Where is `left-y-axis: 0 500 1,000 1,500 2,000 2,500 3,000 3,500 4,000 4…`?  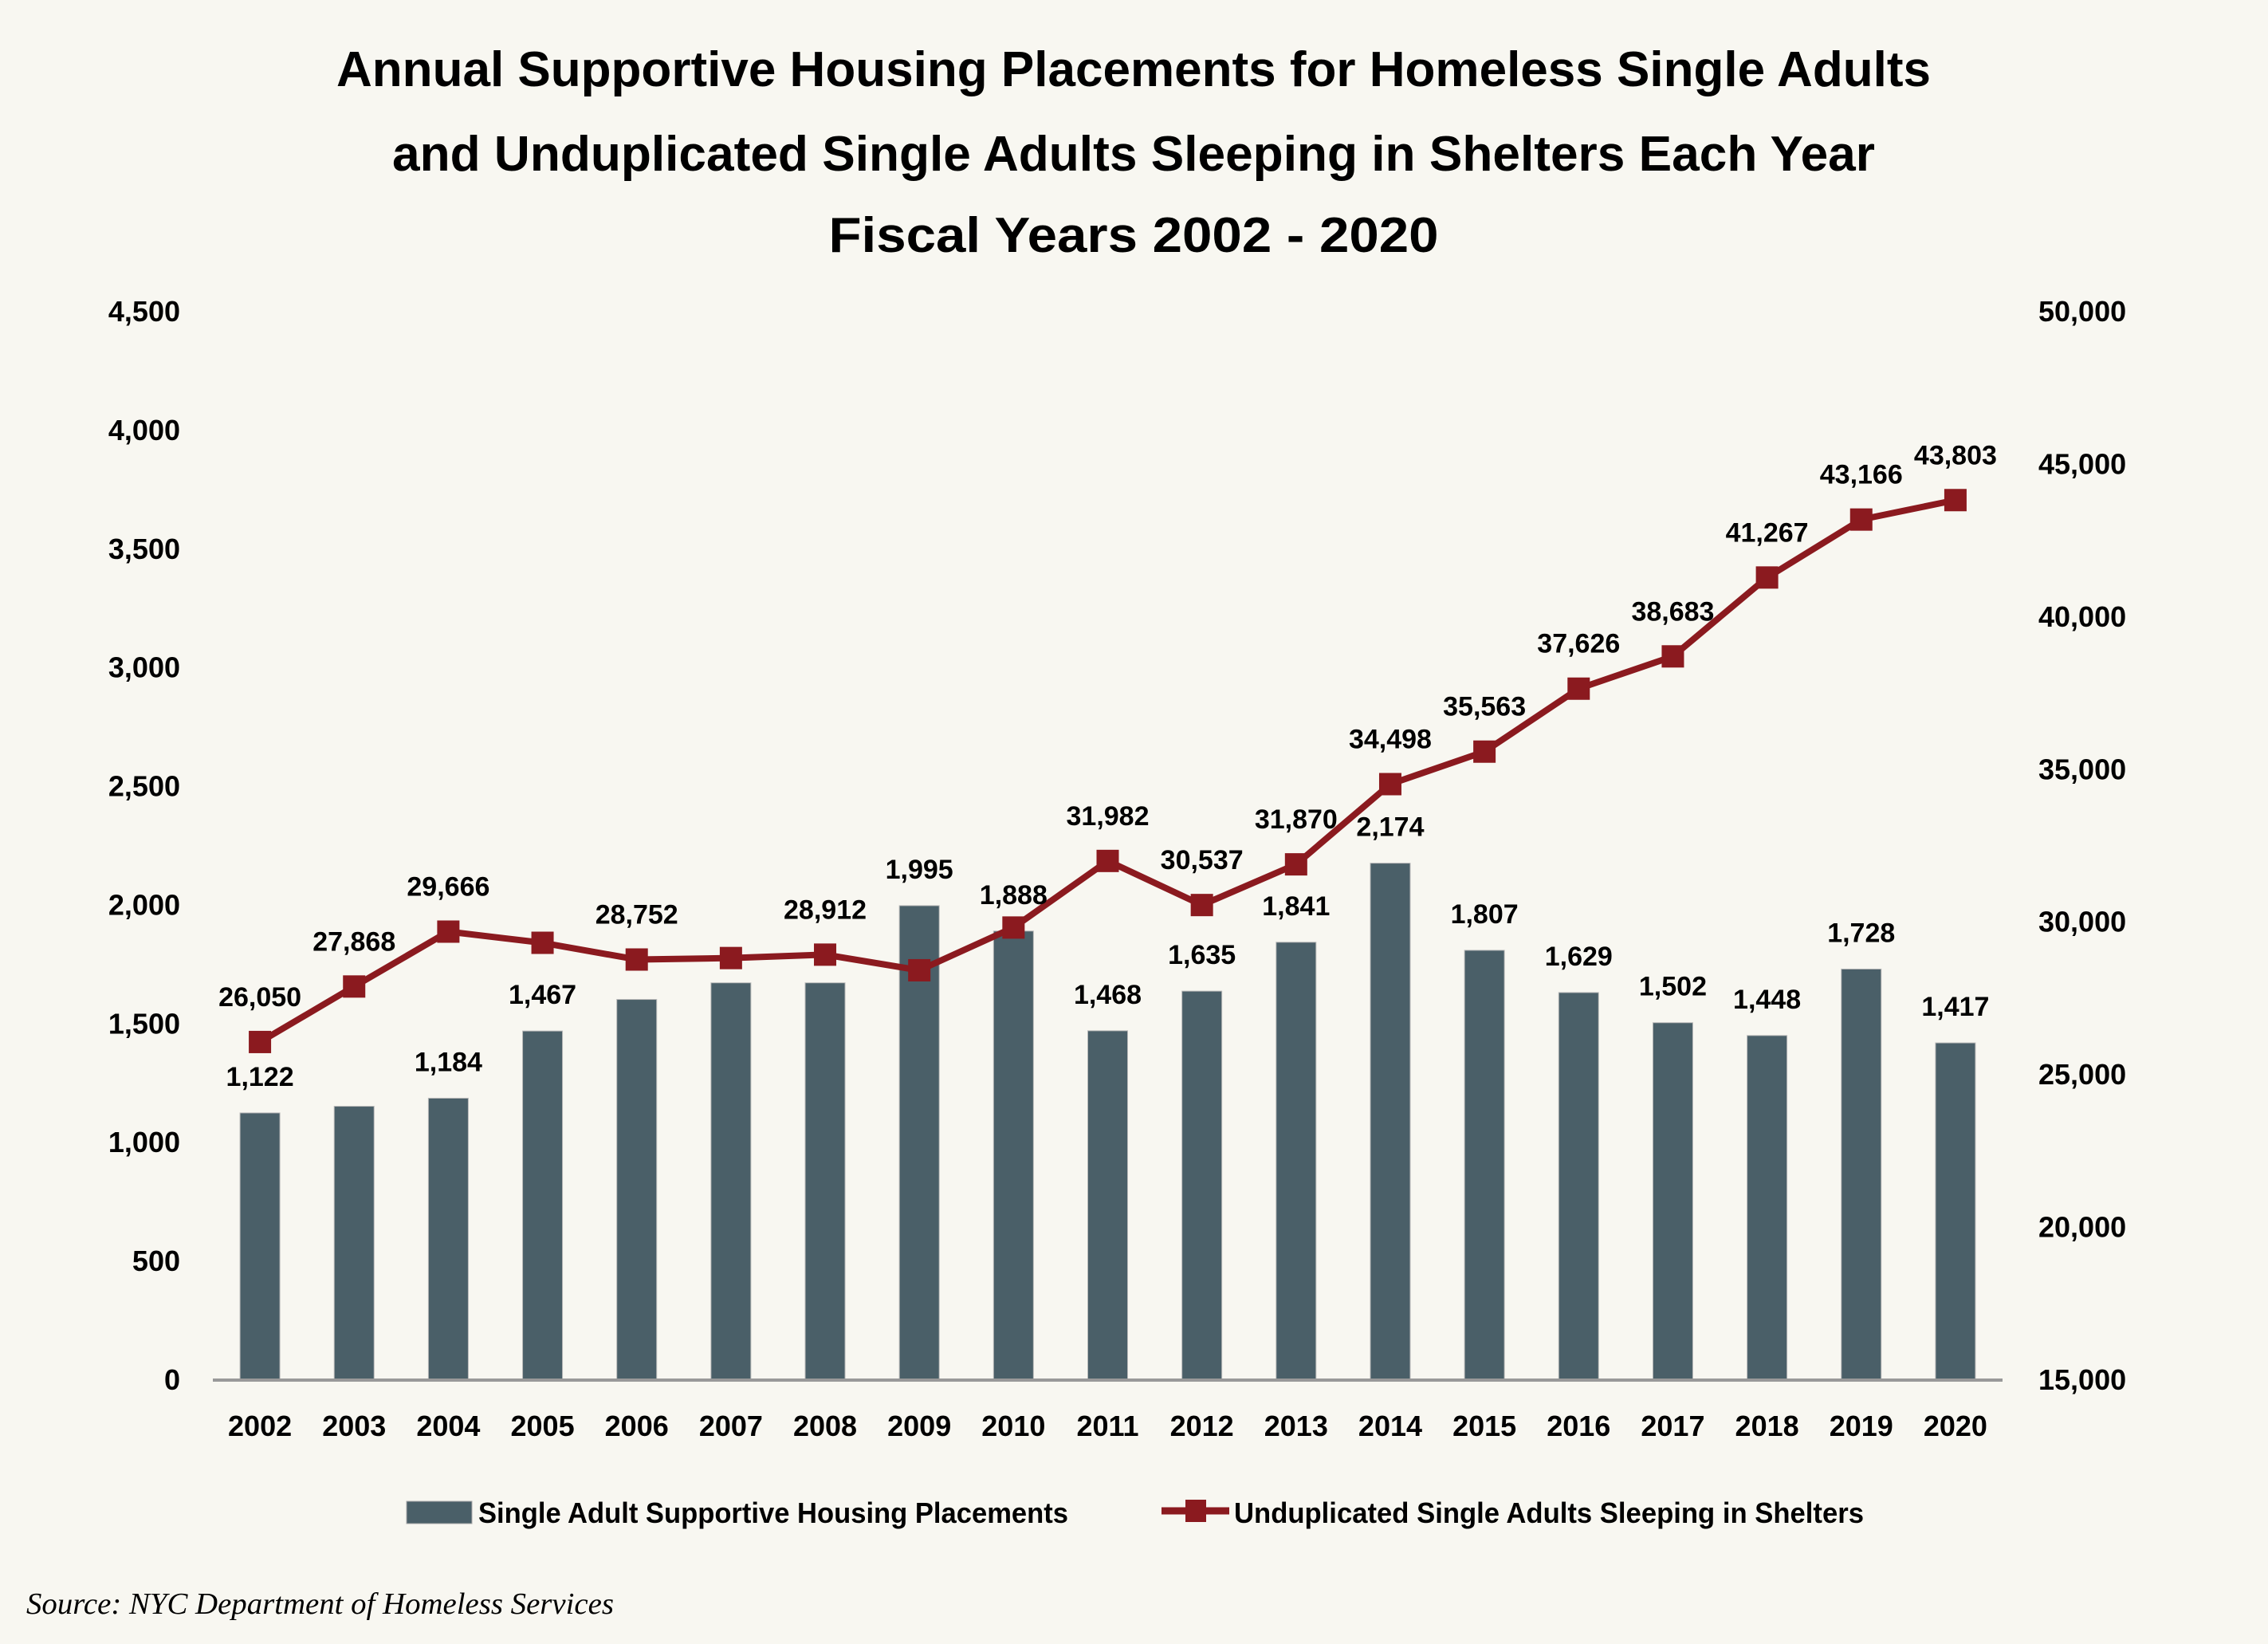 left-y-axis: 0 500 1,000 1,500 2,000 2,500 3,000 3,500 4,000 4… is located at coordinates (144, 845).